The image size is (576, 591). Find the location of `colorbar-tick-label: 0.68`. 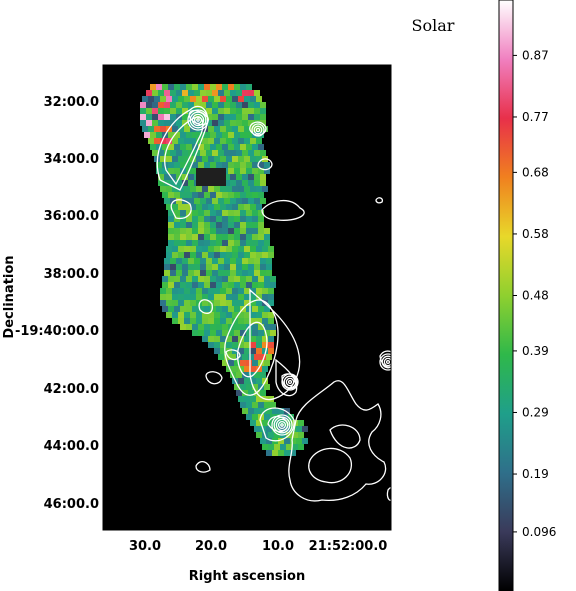

colorbar-tick-label: 0.68 is located at coordinates (535, 172).